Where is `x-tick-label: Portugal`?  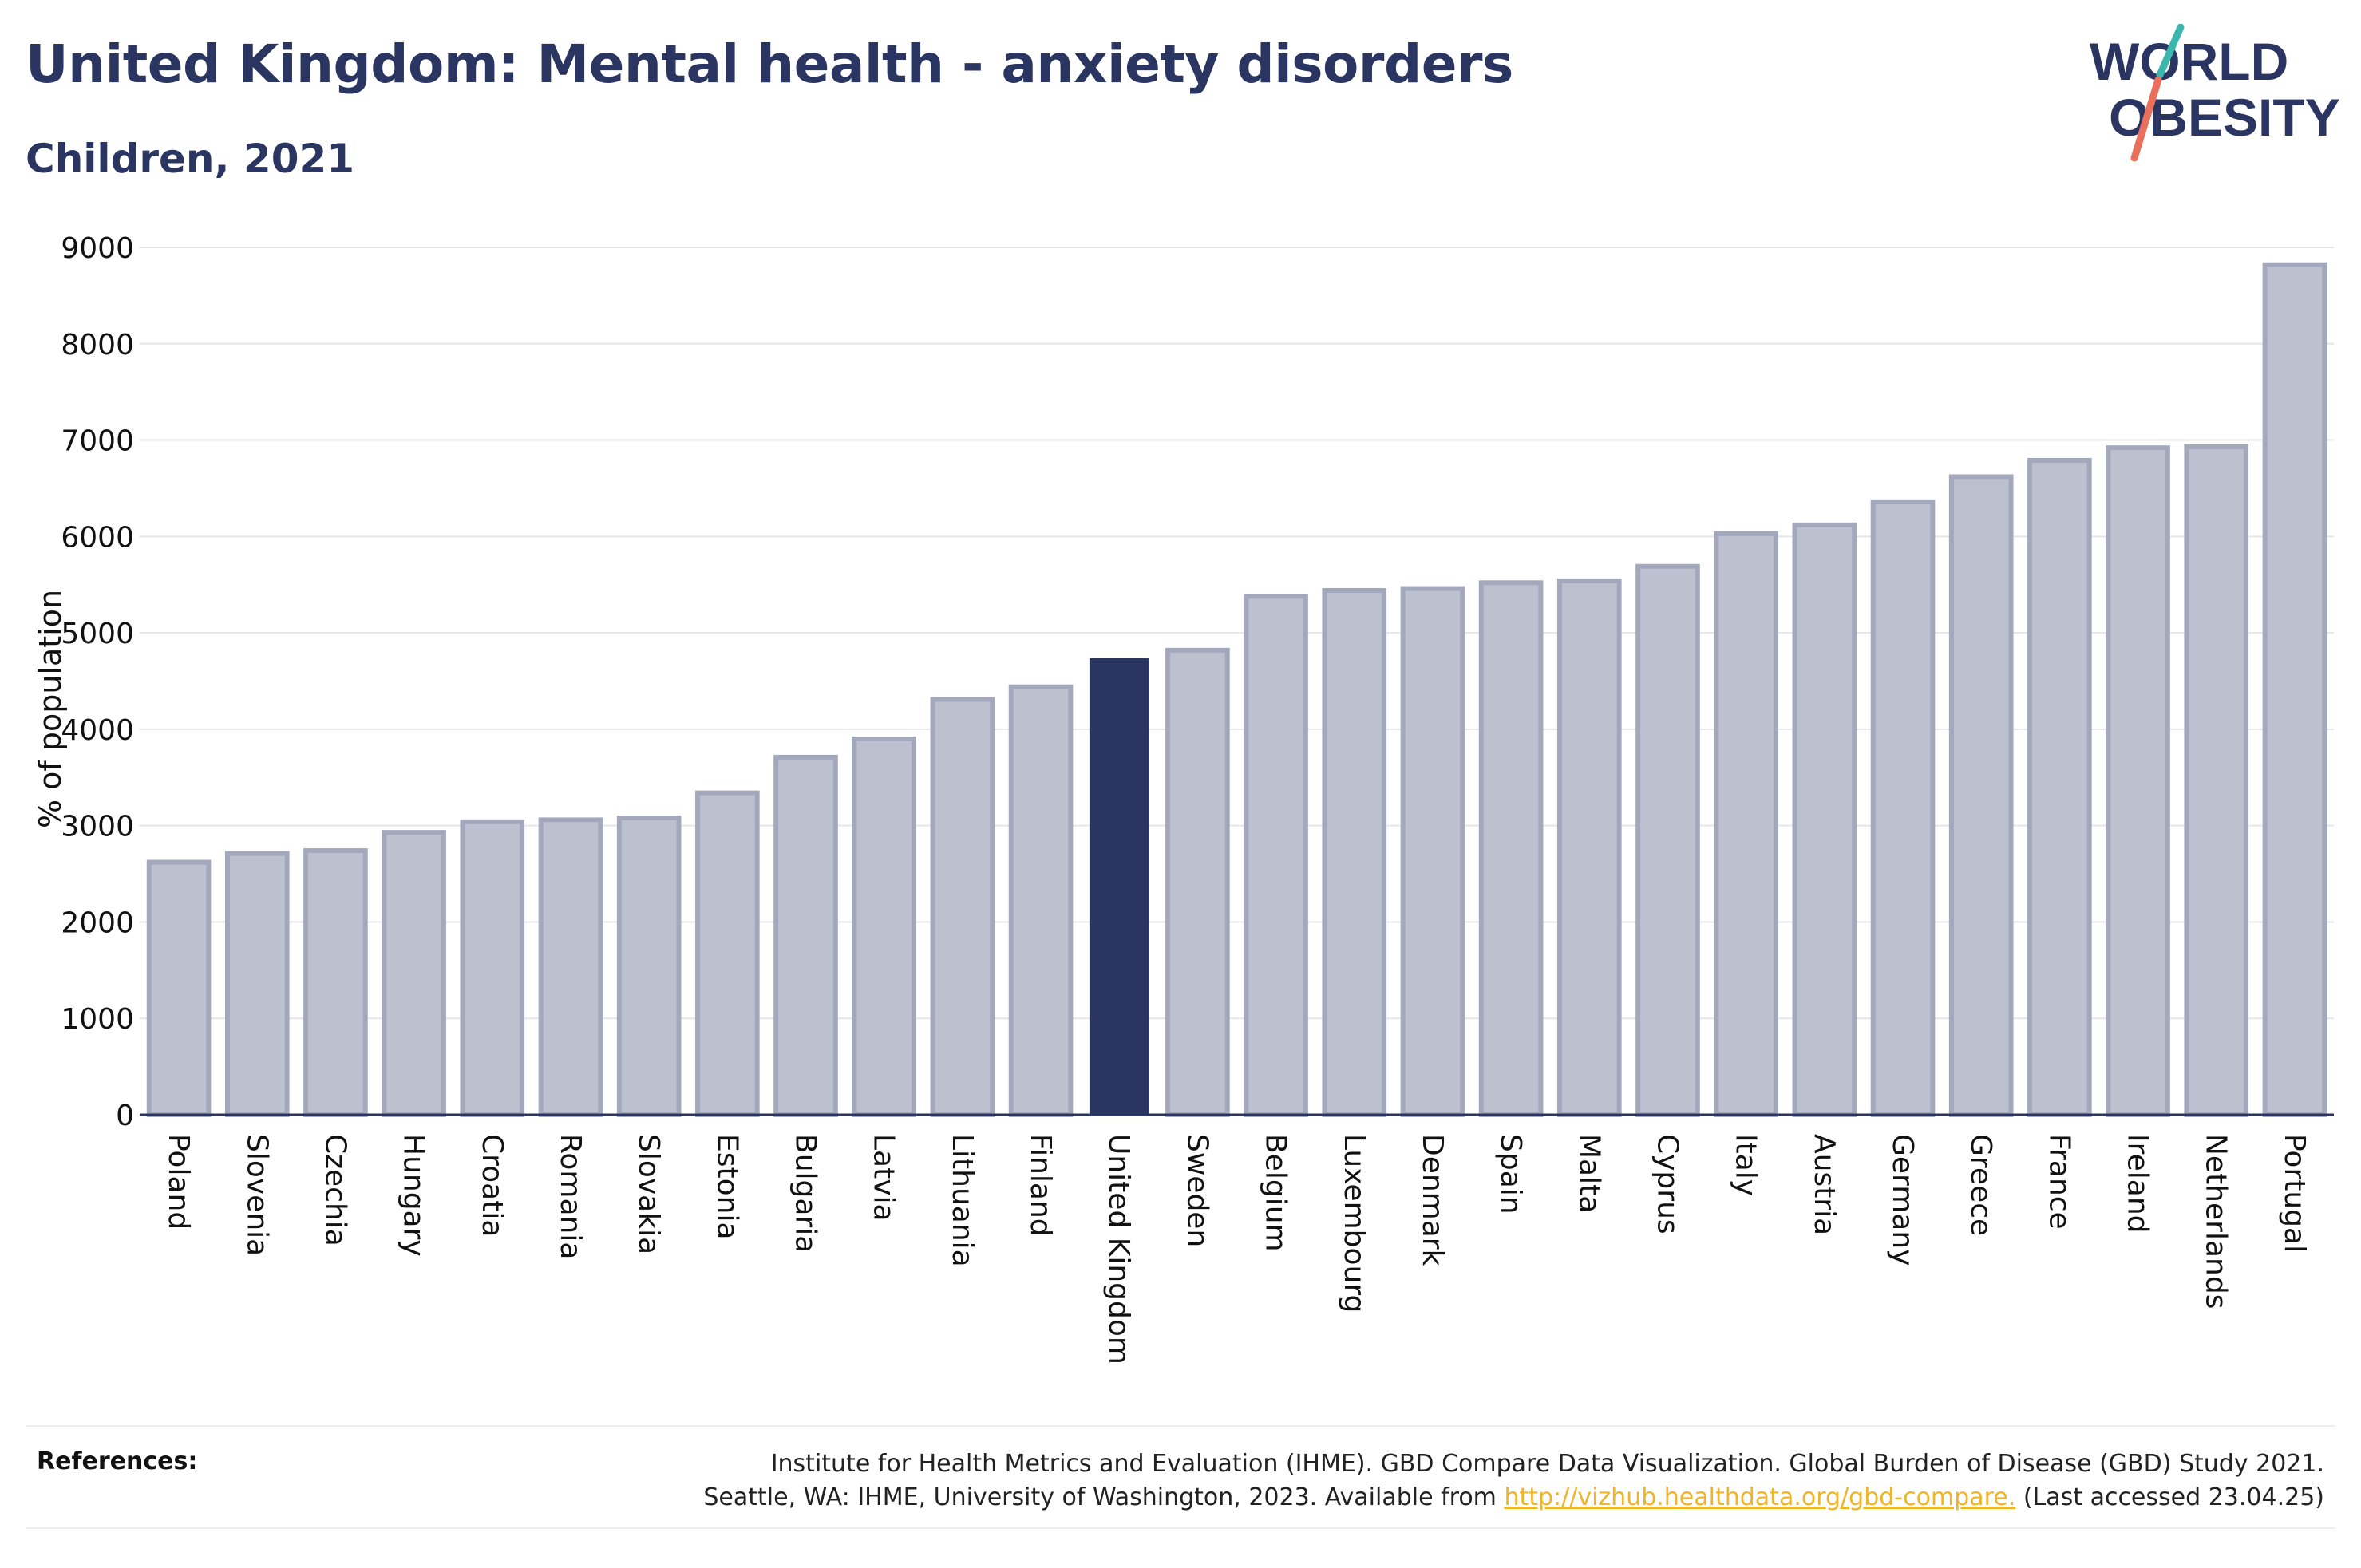
x-tick-label: Portugal is located at coordinates (2294, 1193).